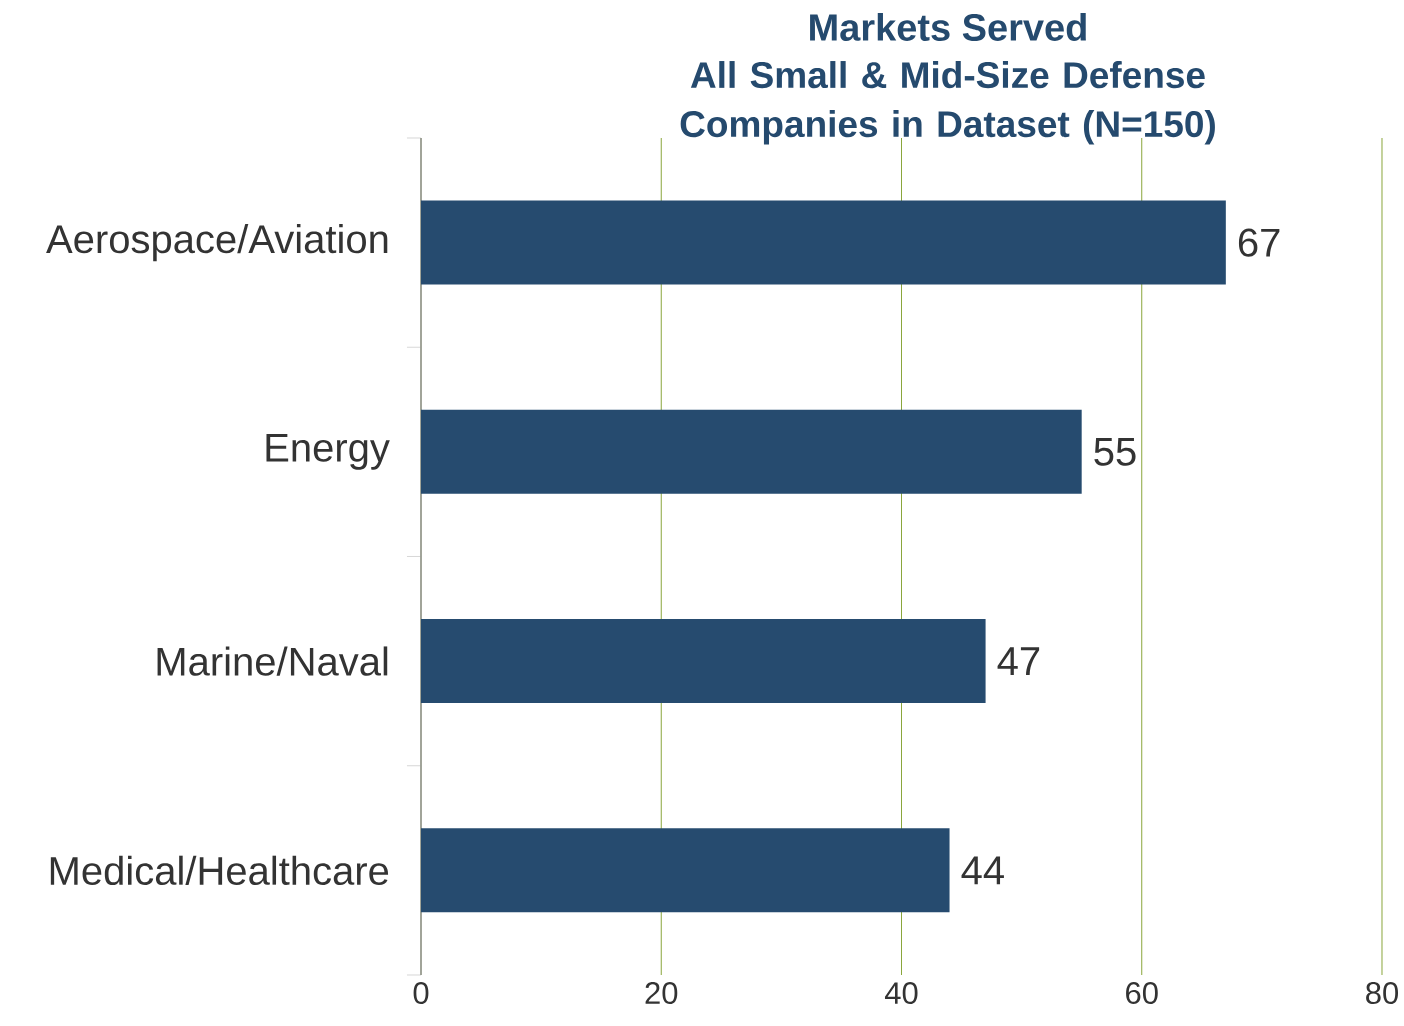 The image size is (1404, 1026). What do you see at coordinates (217, 242) in the screenshot?
I see `y-tick-label: Aerospace/Aviation` at bounding box center [217, 242].